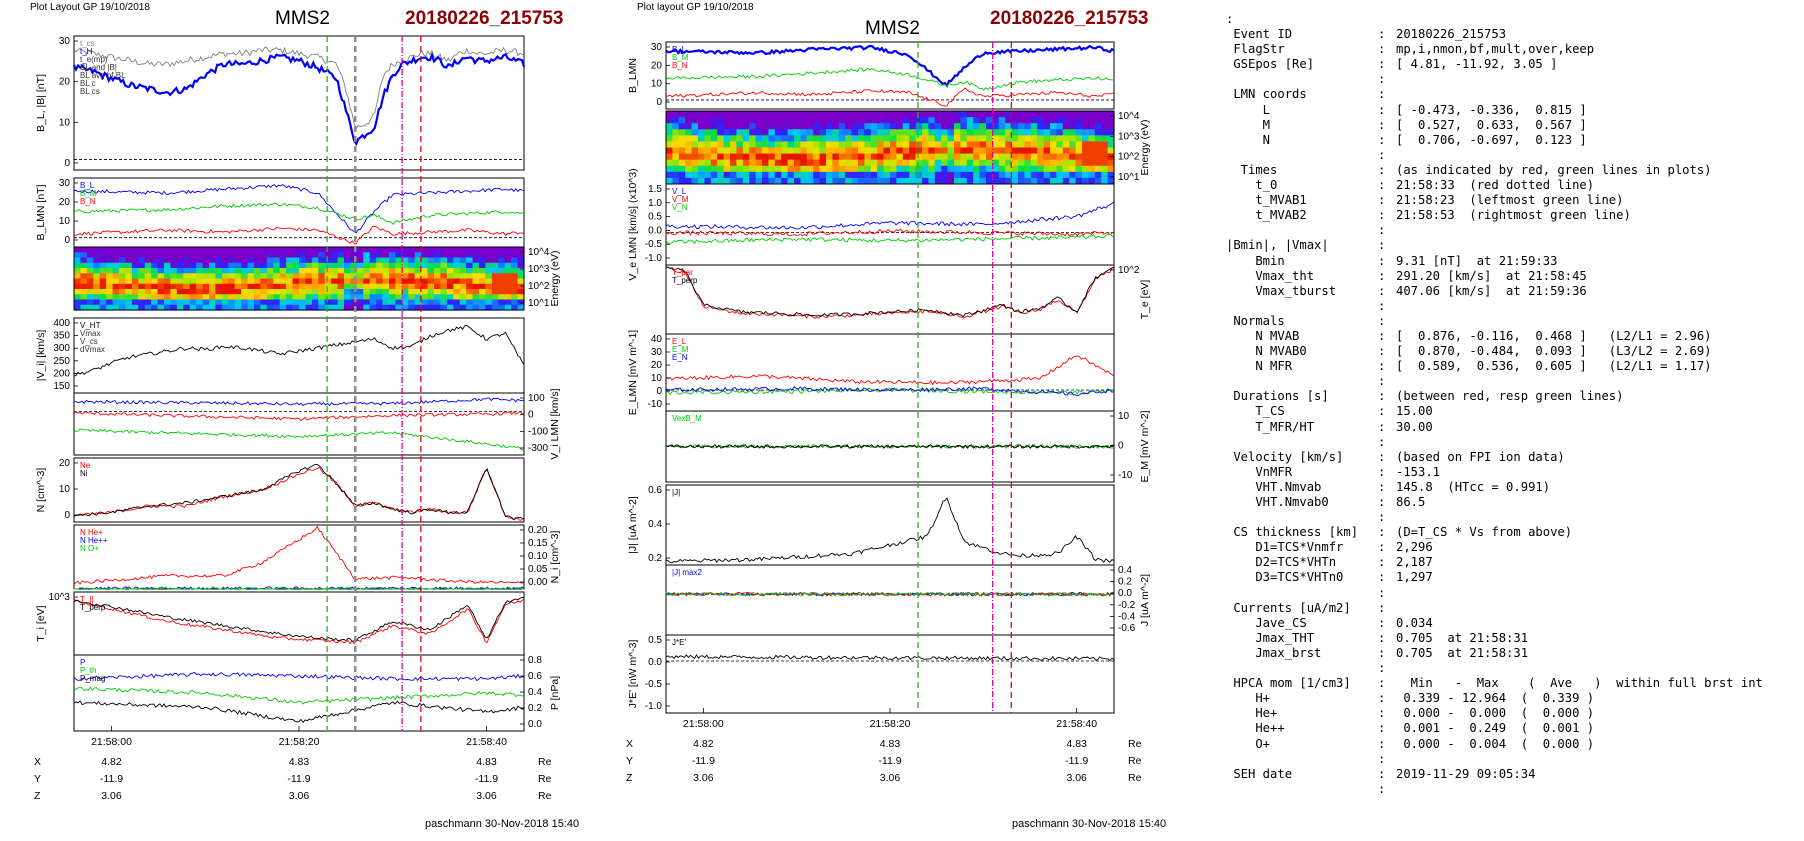  I want to click on ephemeris-unit: Re, so click(1135, 778).